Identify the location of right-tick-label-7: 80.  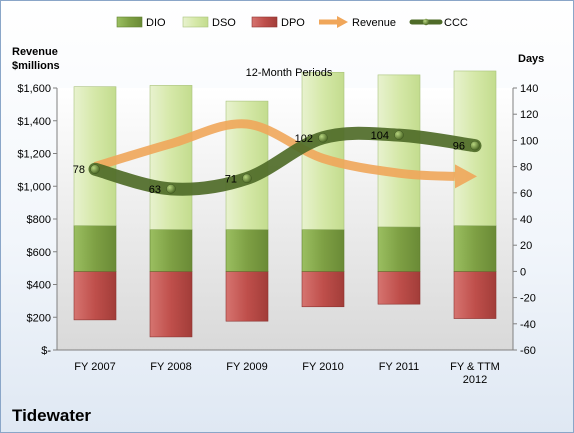
(526, 168).